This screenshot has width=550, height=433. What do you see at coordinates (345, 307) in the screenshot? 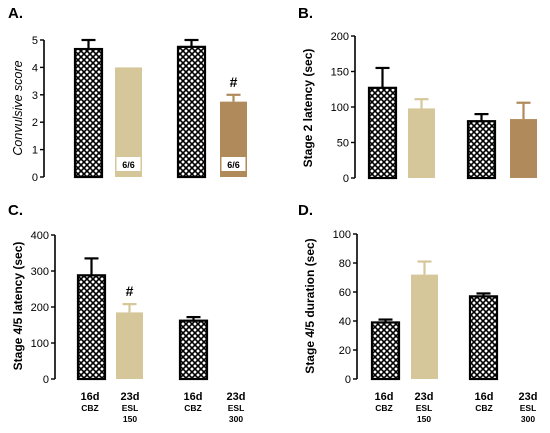
I see `panel-d-axes: 0 20 40 60 80 100` at bounding box center [345, 307].